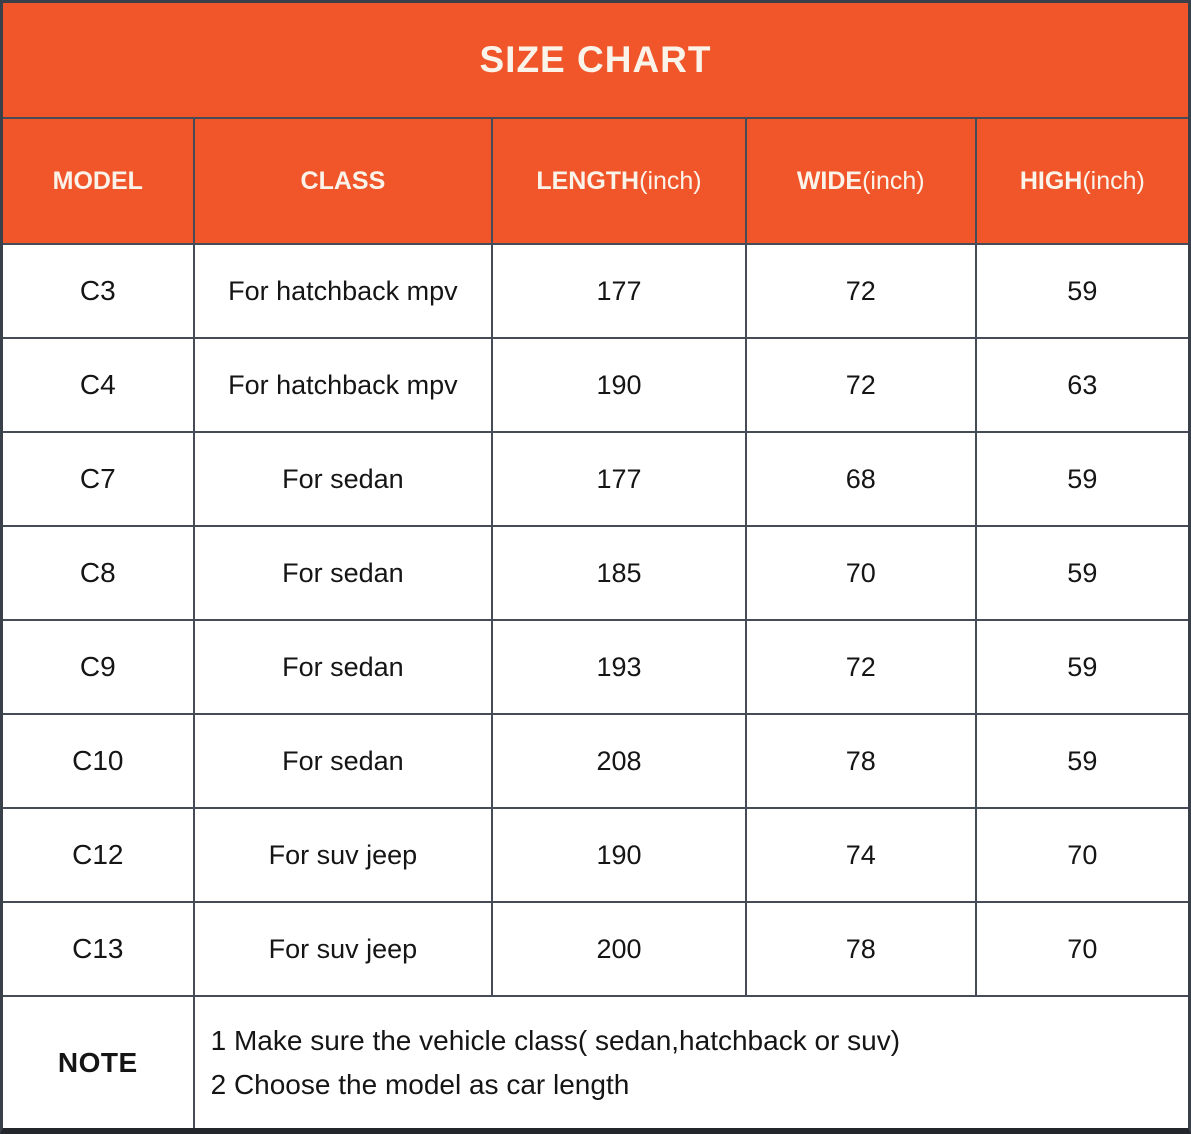  Describe the element at coordinates (98, 666) in the screenshot. I see `cell-model: C9` at that location.